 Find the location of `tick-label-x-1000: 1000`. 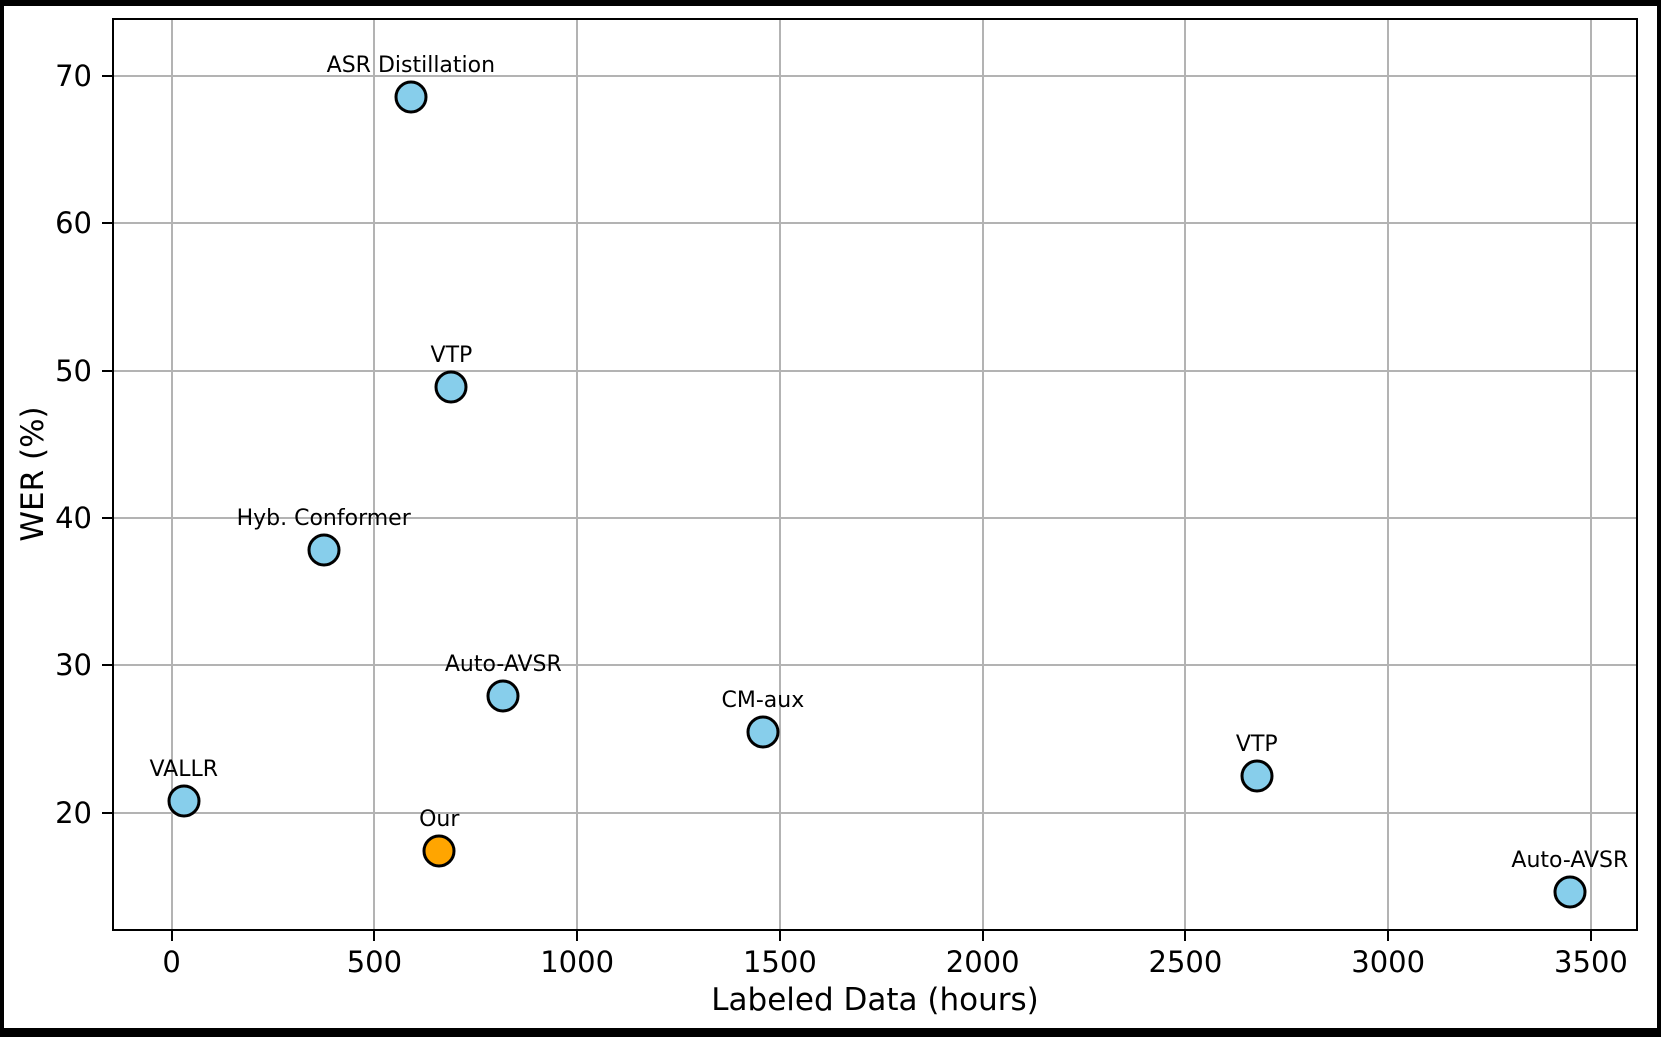

tick-label-x-1000: 1000 is located at coordinates (577, 962).